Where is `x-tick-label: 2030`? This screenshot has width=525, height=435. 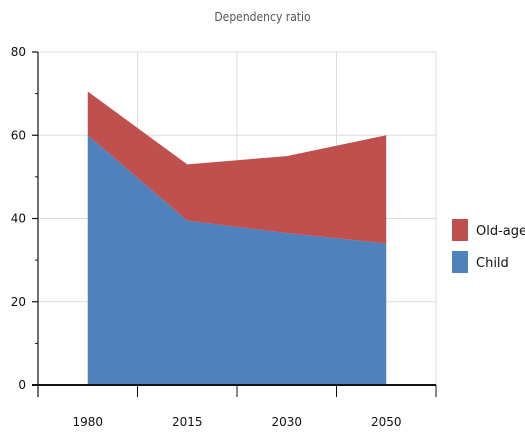
x-tick-label: 2030 is located at coordinates (286, 422).